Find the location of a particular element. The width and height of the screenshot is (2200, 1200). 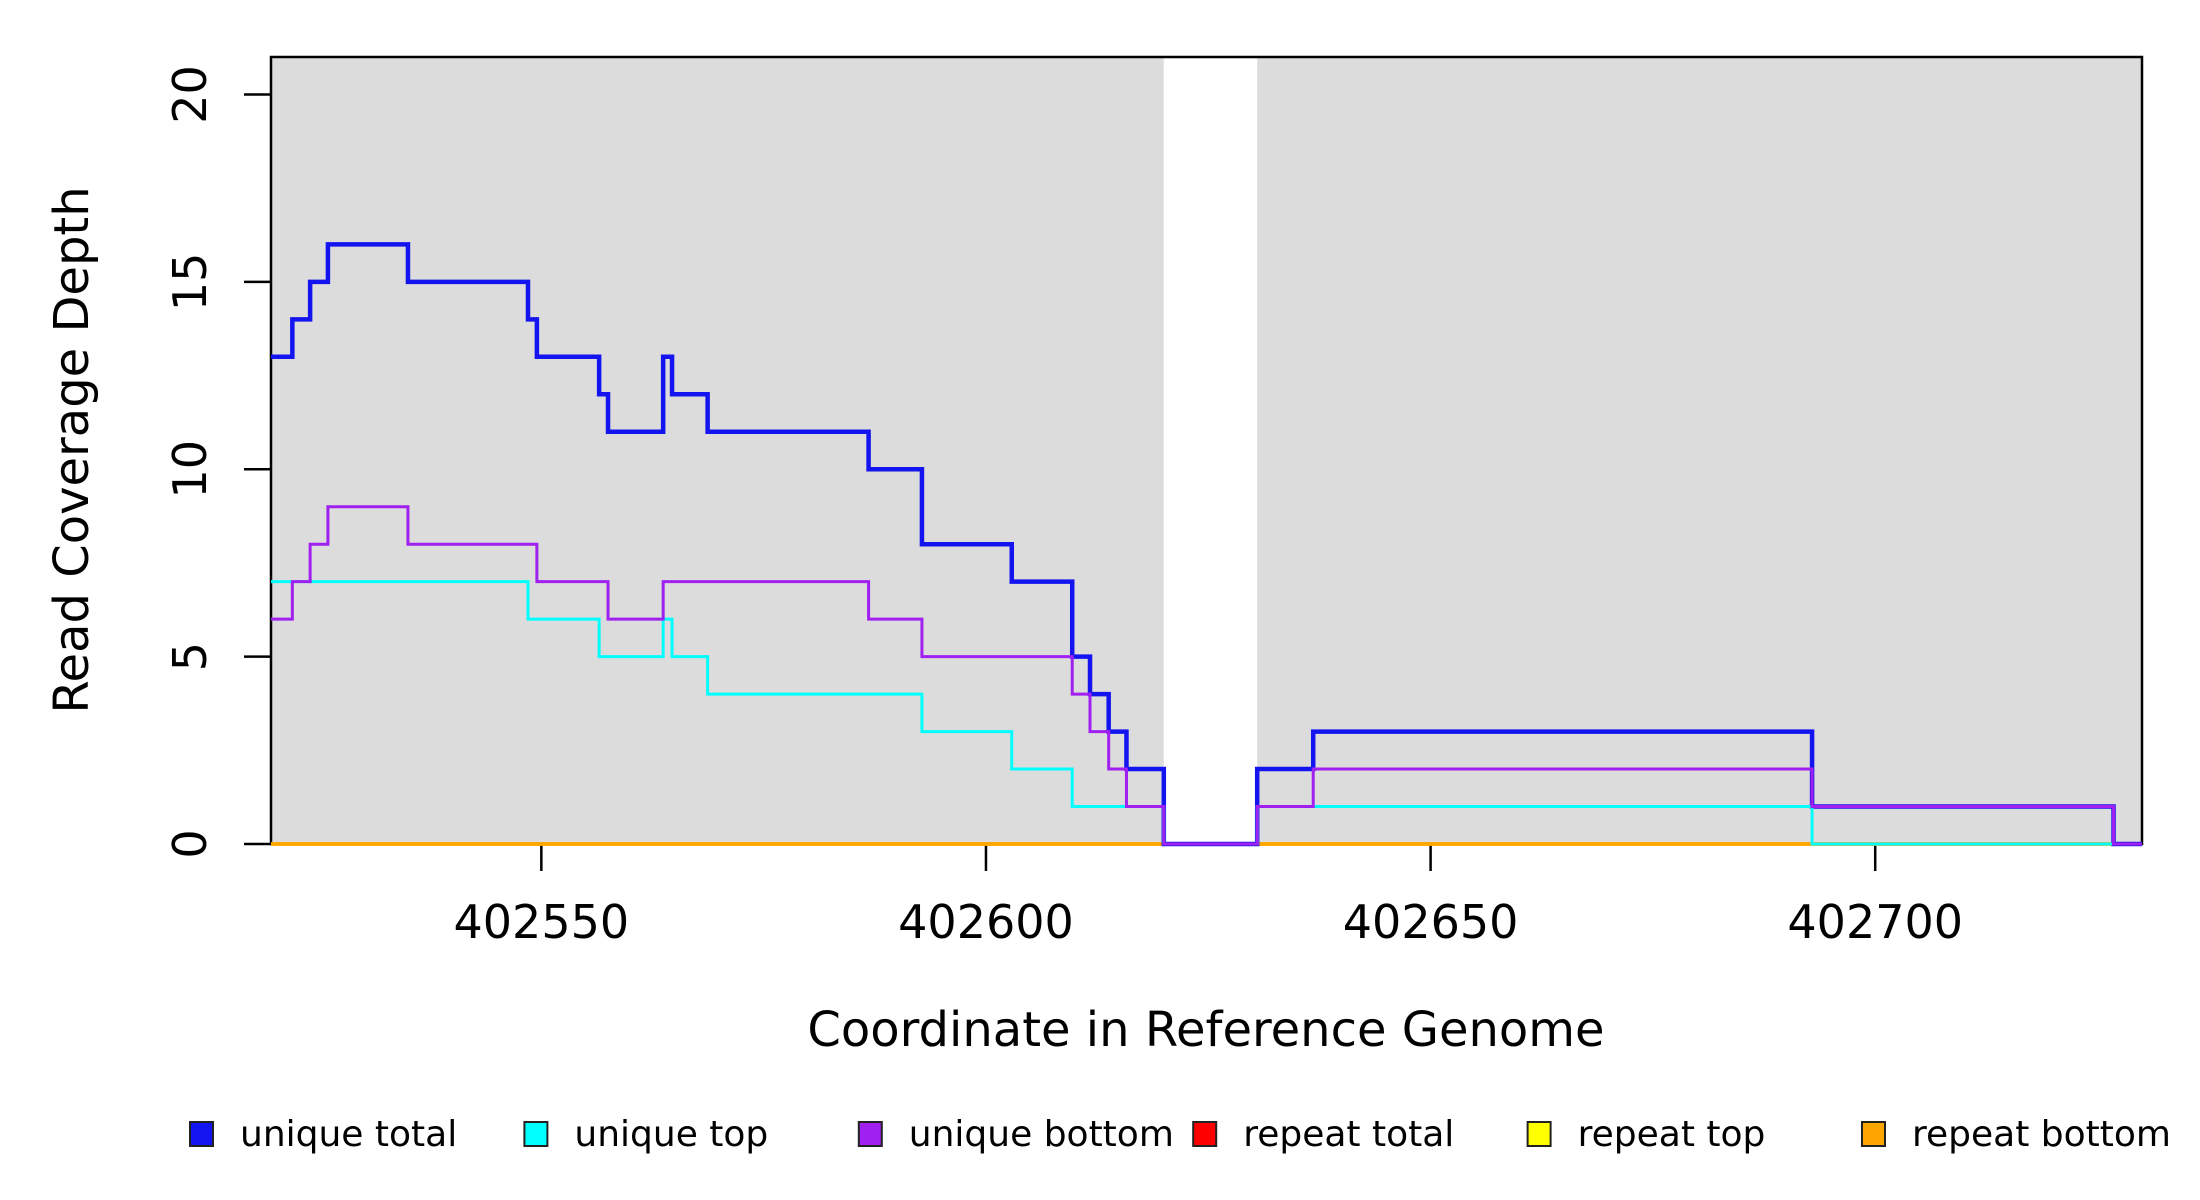

legend-label: repeat top is located at coordinates (1672, 1134).